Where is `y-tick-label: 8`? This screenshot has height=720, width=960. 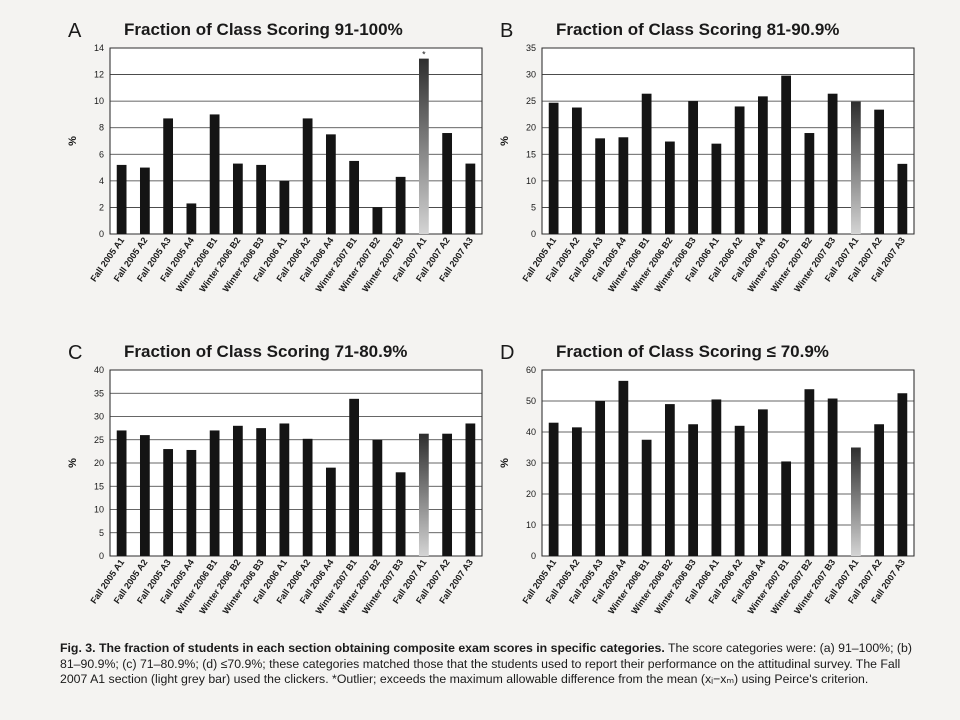
y-tick-label: 8 is located at coordinates (101, 128).